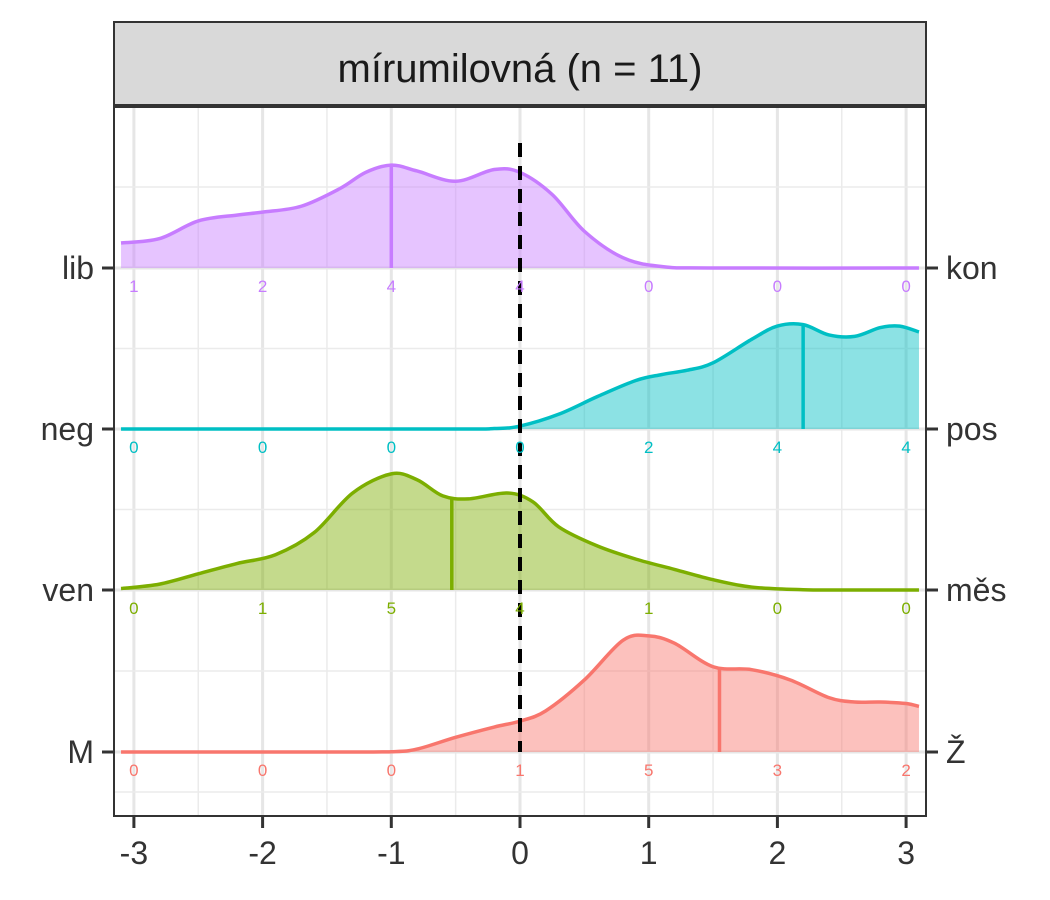 This screenshot has height=900, width=1050. Describe the element at coordinates (972, 268) in the screenshot. I see `right-category-label: kon` at that location.